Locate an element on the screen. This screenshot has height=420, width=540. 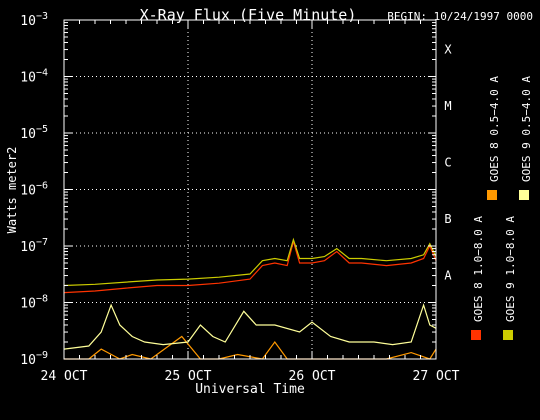
x-axis-label: Universal Time is located at coordinates (250, 389).